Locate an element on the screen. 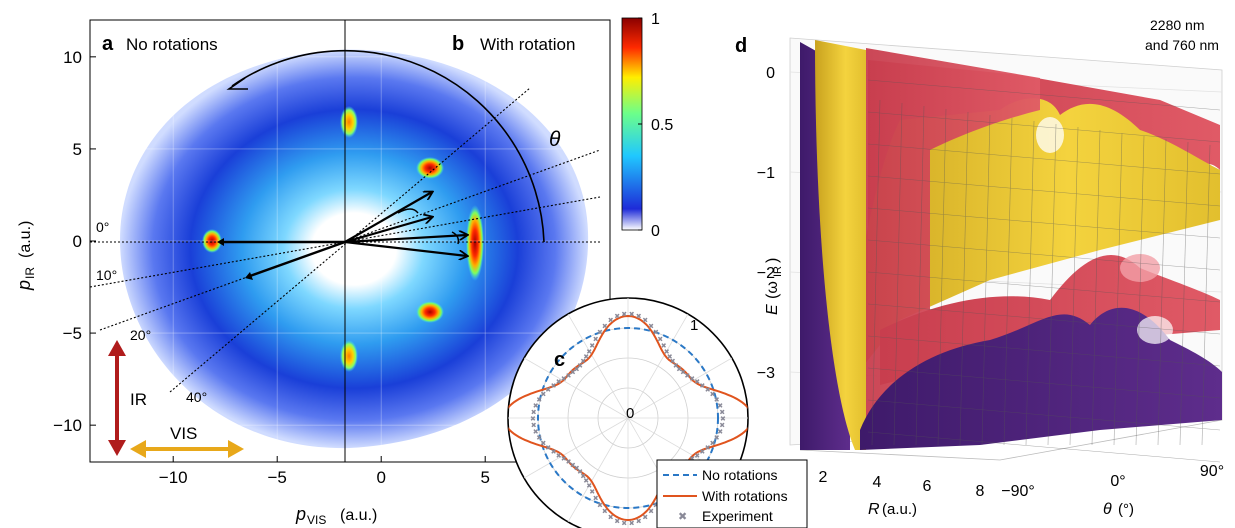 This screenshot has height=528, width=1235. theta-axis-tick-labels: −90° 0° 90° is located at coordinates (1112, 481).